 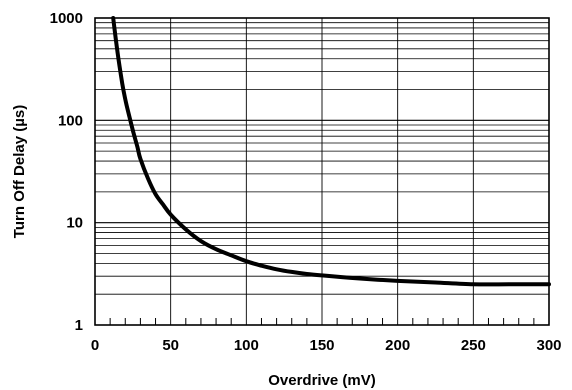 I want to click on y-tick-label: 1000, so click(x=66, y=18).